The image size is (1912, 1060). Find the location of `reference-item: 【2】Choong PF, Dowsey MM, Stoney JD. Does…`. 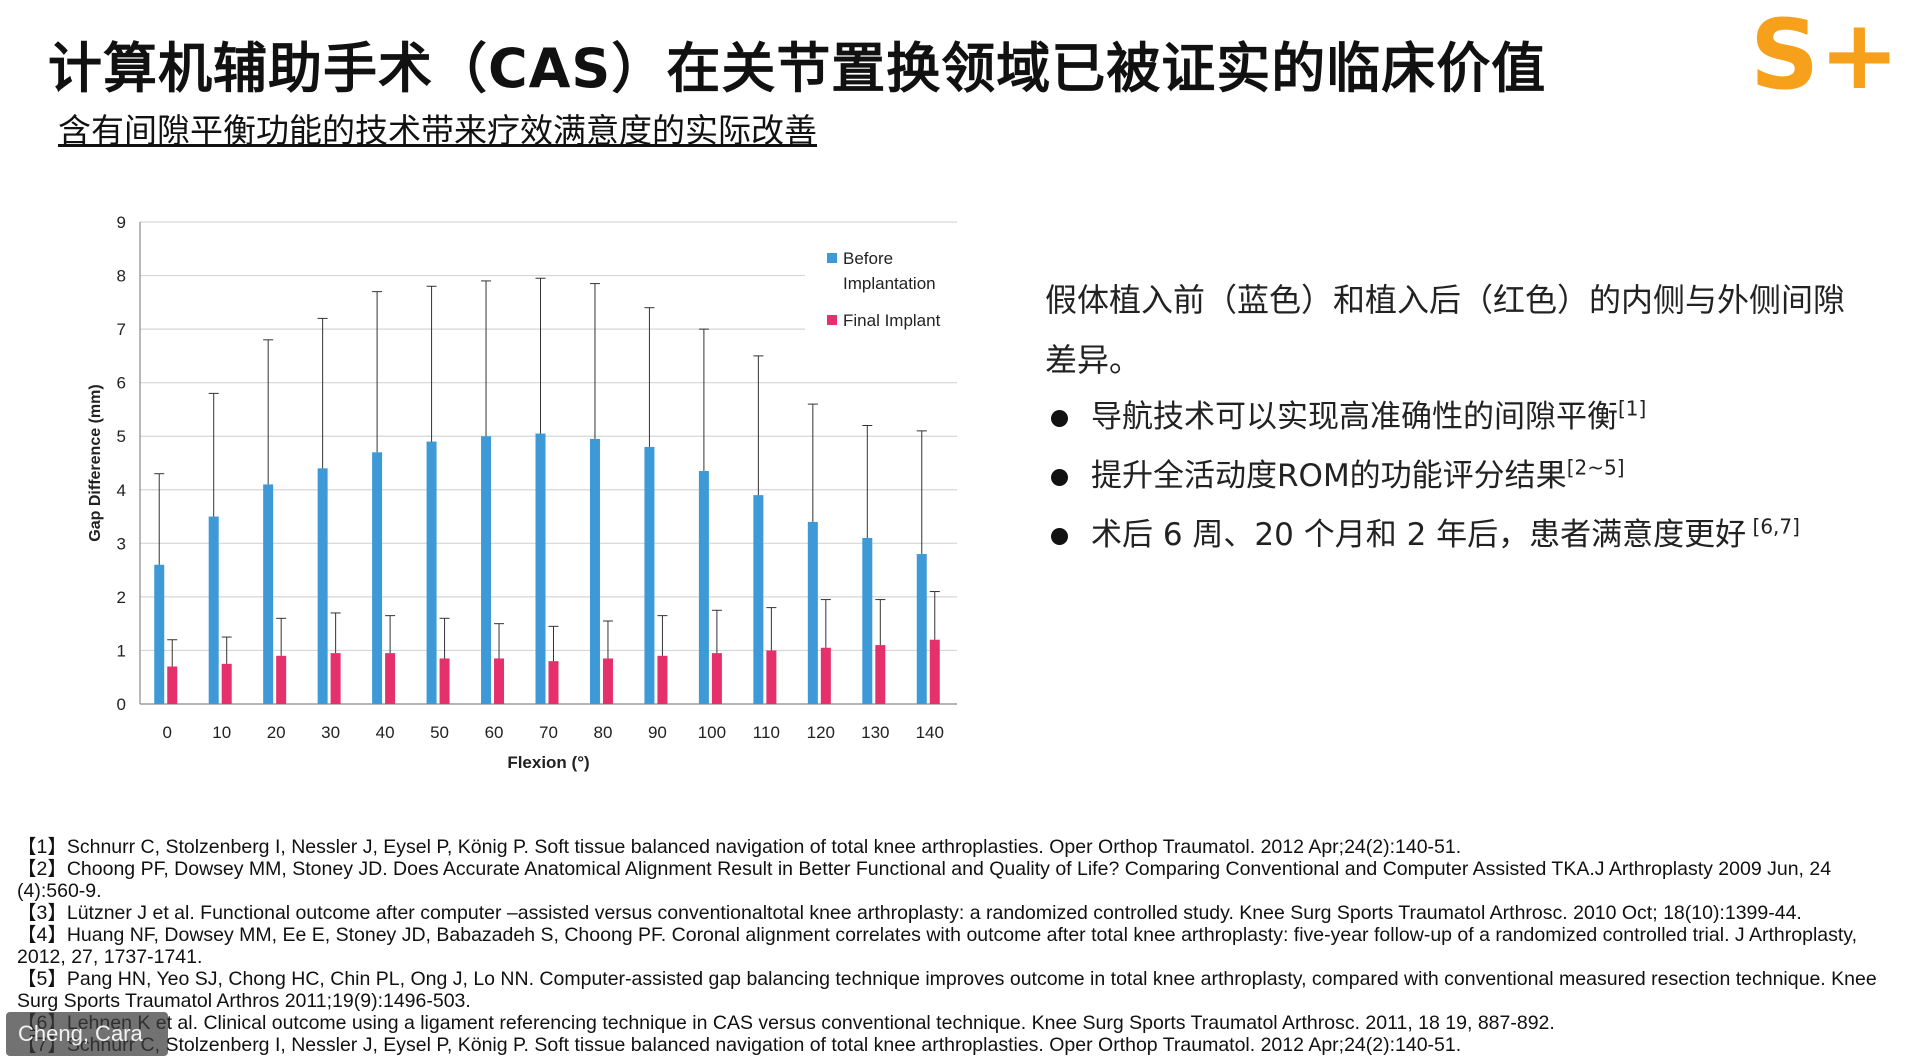

reference-item: 【2】Choong PF, Dowsey MM, Stoney JD. Does… is located at coordinates (924, 880).